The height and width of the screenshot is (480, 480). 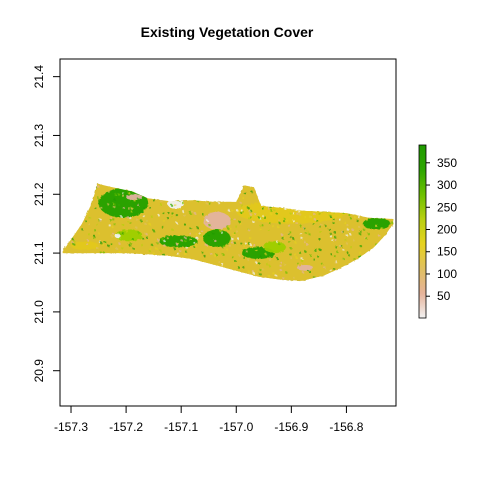 What do you see at coordinates (447, 274) in the screenshot?
I see `colorbar-tick-label: 100` at bounding box center [447, 274].